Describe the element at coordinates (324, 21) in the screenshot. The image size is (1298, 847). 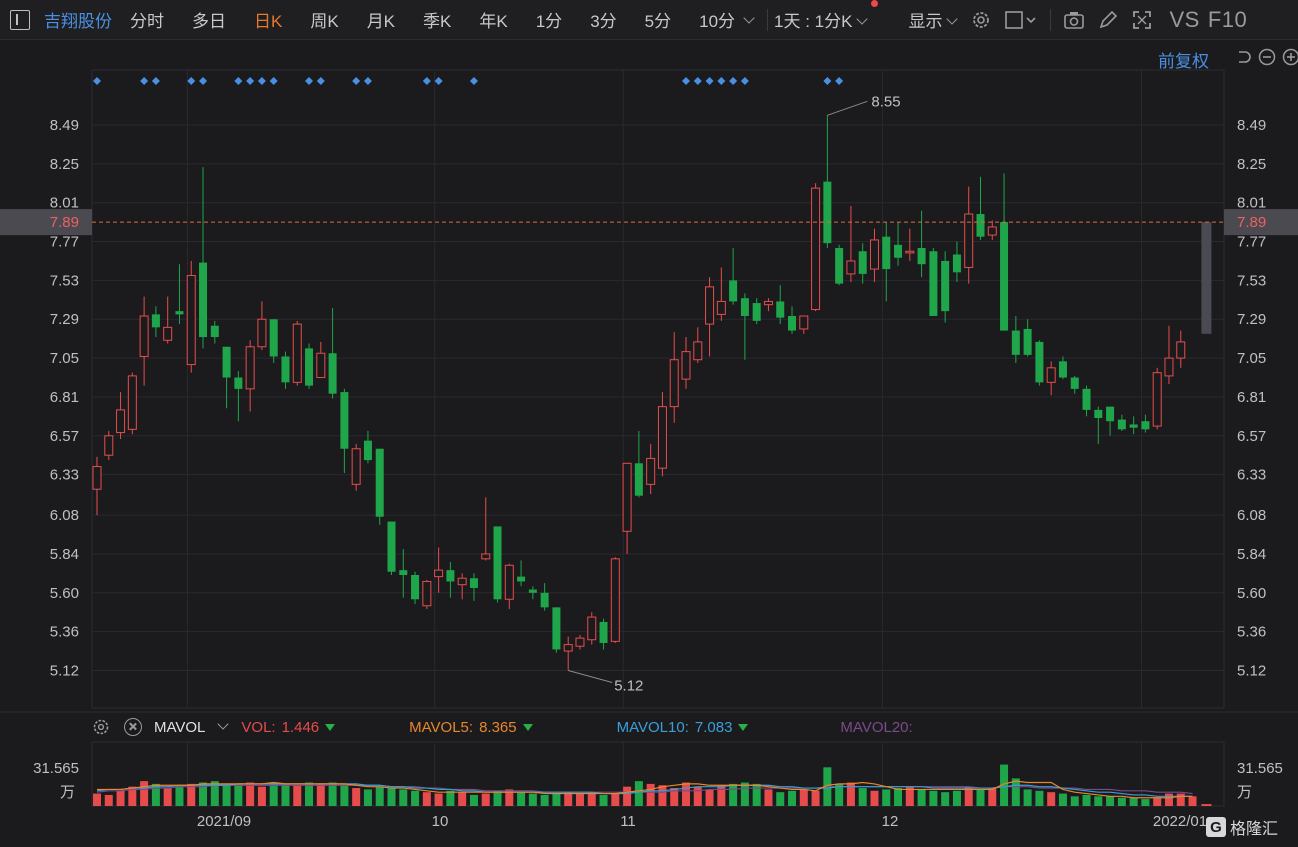
I see `tab-weekly-k: 周K` at that location.